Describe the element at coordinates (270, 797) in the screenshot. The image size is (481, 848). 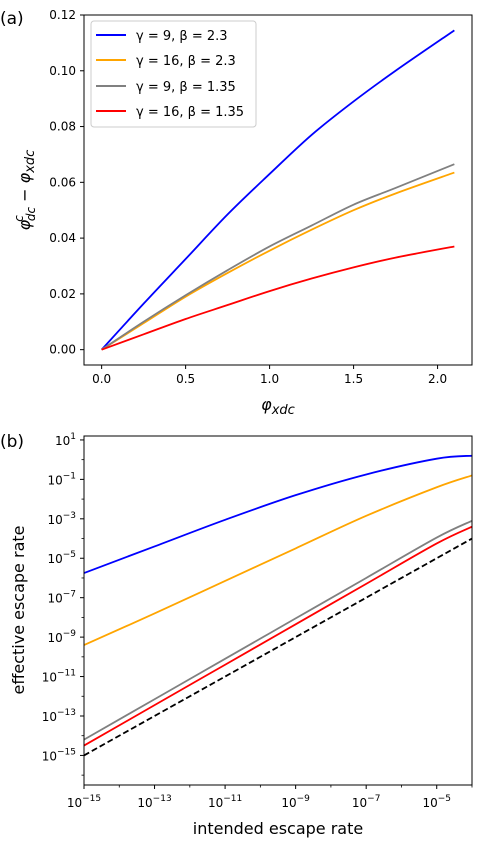
I see `panel-b-x-ticks: 10⁻¹⁵ 10⁻¹³ 10⁻¹¹ 10⁻⁹ 10⁻⁷ 10⁻⁵` at that location.